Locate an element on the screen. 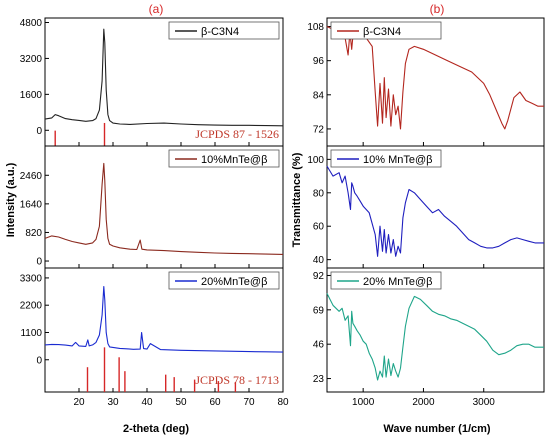  right-y-axis-title: Transmittance (%) is located at coordinates (297, 199).